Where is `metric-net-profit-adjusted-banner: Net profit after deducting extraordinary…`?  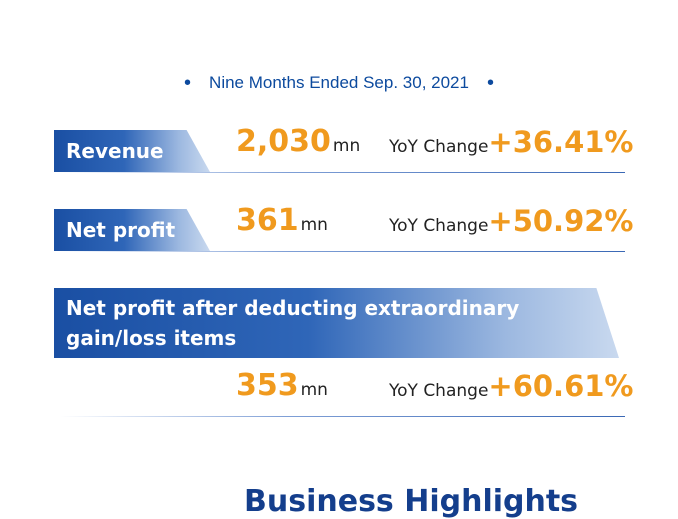
metric-net-profit-adjusted-banner: Net profit after deducting extraordinary… is located at coordinates (336, 323).